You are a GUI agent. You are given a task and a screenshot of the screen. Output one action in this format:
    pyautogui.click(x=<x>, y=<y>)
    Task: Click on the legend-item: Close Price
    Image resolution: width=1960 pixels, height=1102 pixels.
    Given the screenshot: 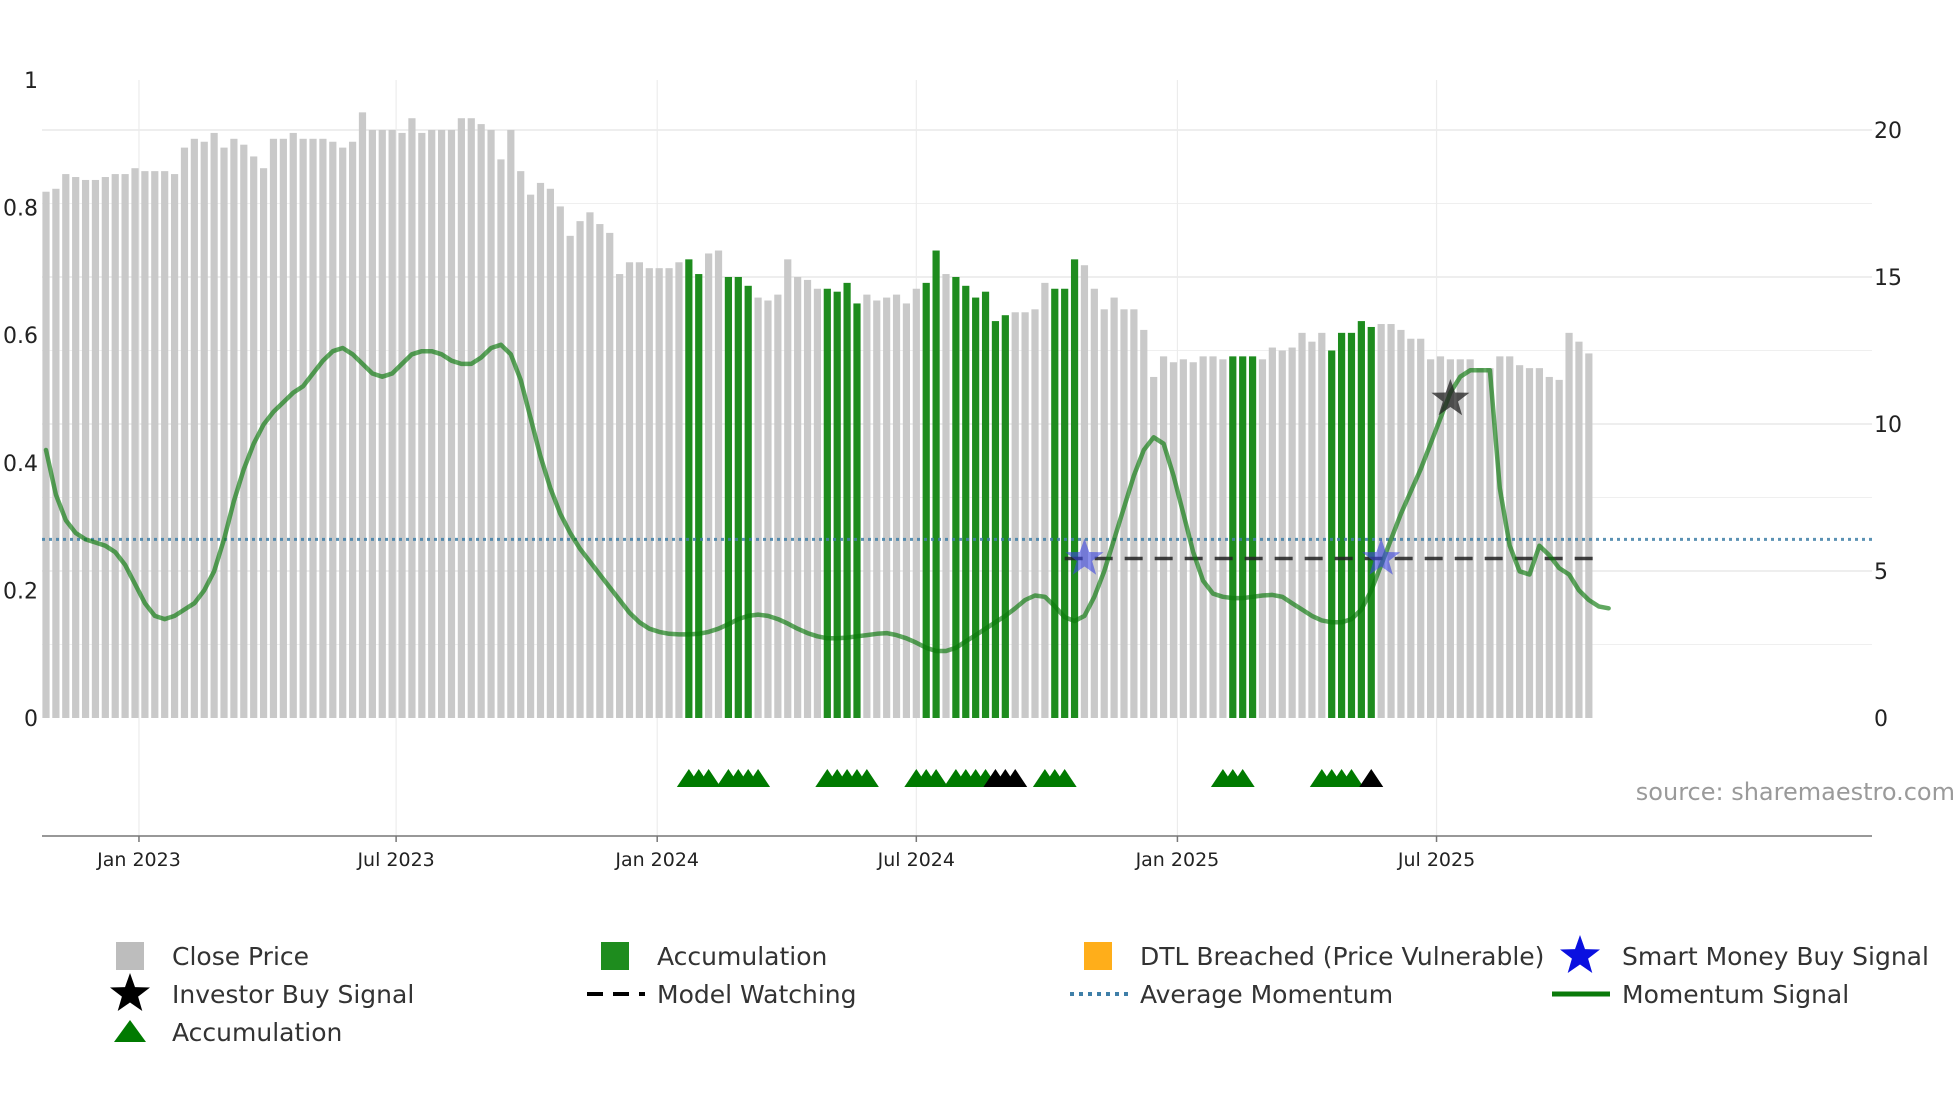 What is the action you would take?
    pyautogui.click(x=212, y=956)
    